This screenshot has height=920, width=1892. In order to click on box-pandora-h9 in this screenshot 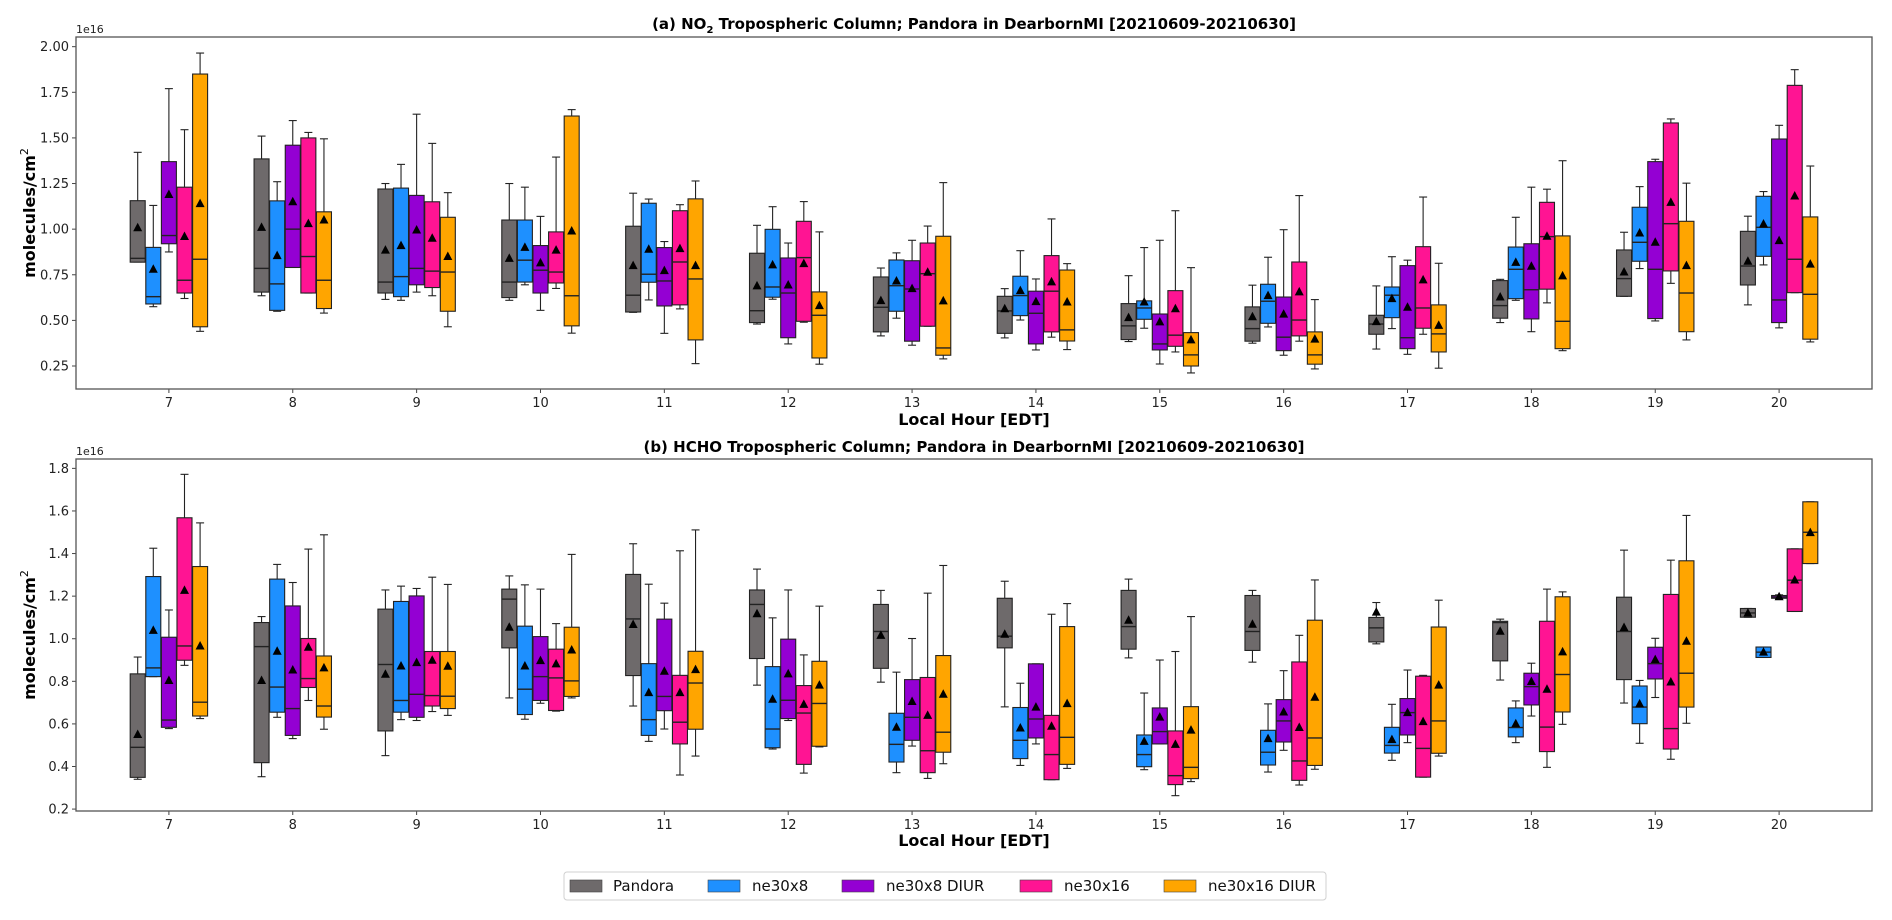, I will do `click(385, 241)`.